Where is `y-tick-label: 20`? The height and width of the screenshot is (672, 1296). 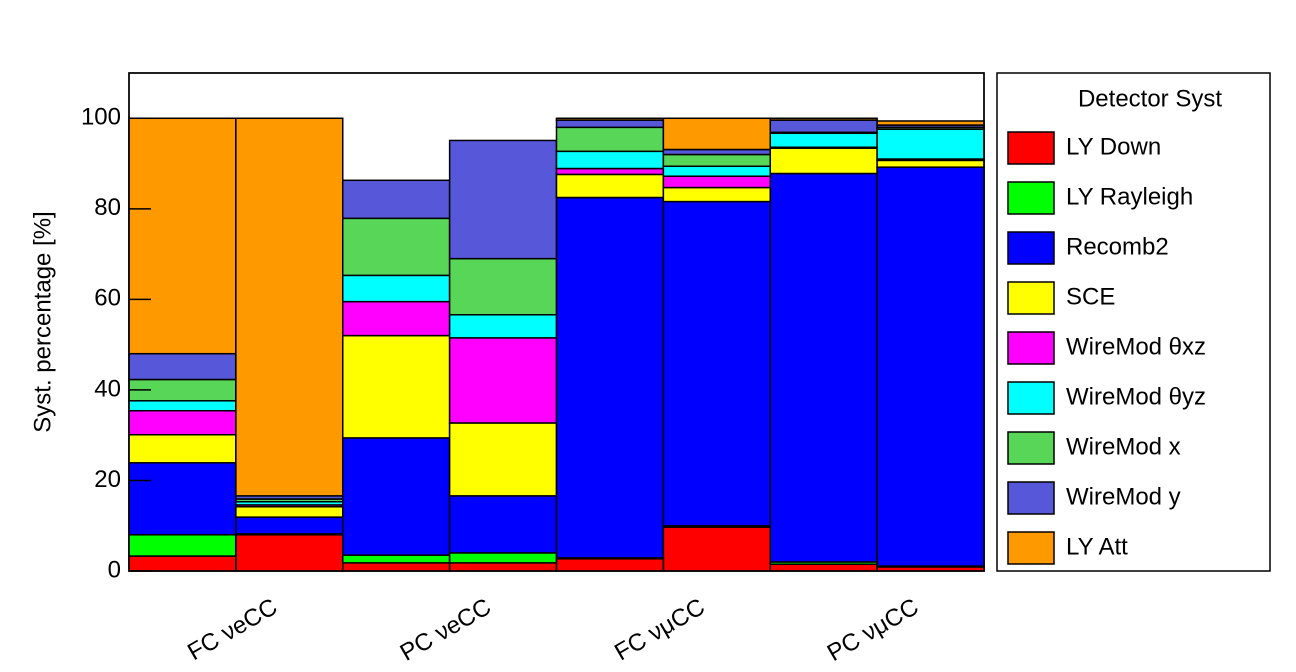 y-tick-label: 20 is located at coordinates (107, 479).